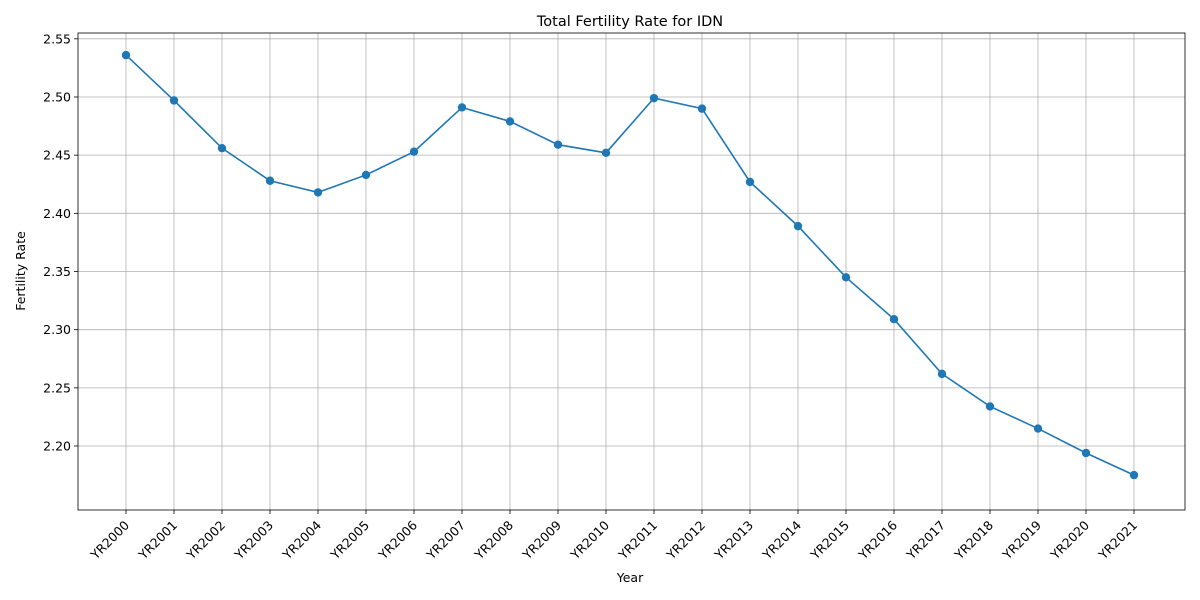 This screenshot has width=1200, height=600. I want to click on x-tick-label: YR2013, so click(733, 540).